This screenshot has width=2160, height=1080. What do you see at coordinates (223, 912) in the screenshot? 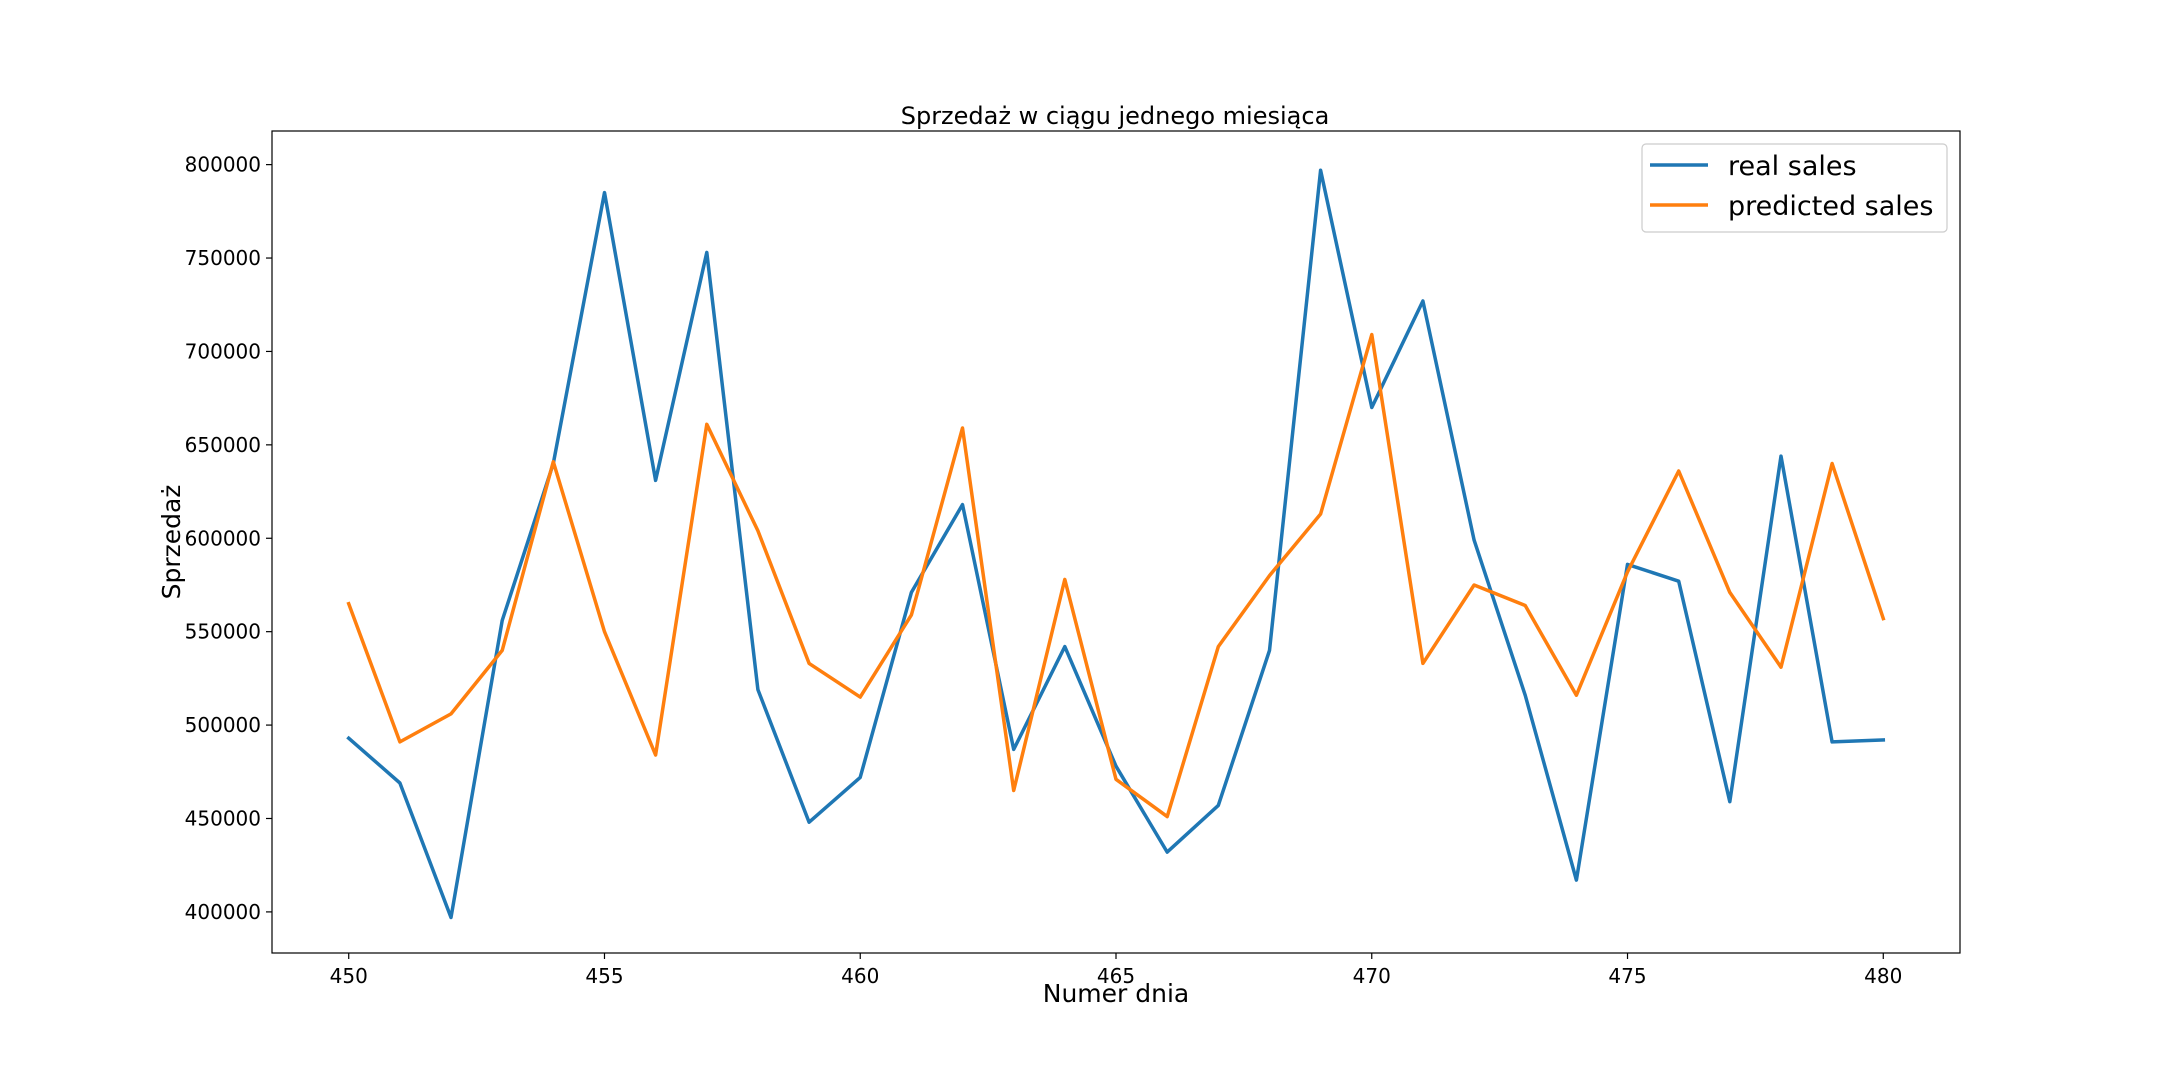
I see `y-tick-label: 400000` at bounding box center [223, 912].